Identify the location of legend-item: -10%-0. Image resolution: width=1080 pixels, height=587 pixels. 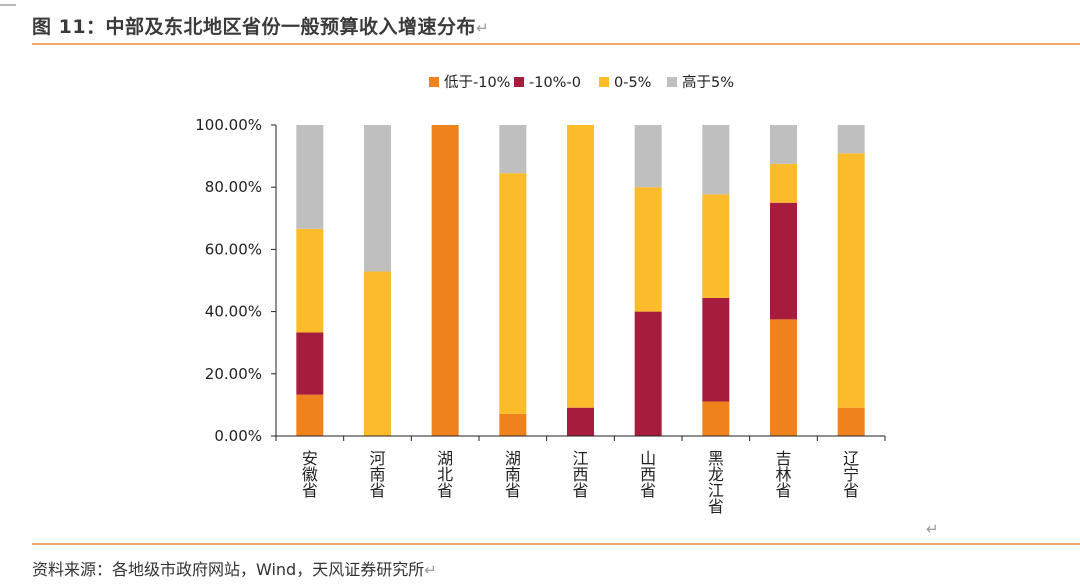
(547, 83).